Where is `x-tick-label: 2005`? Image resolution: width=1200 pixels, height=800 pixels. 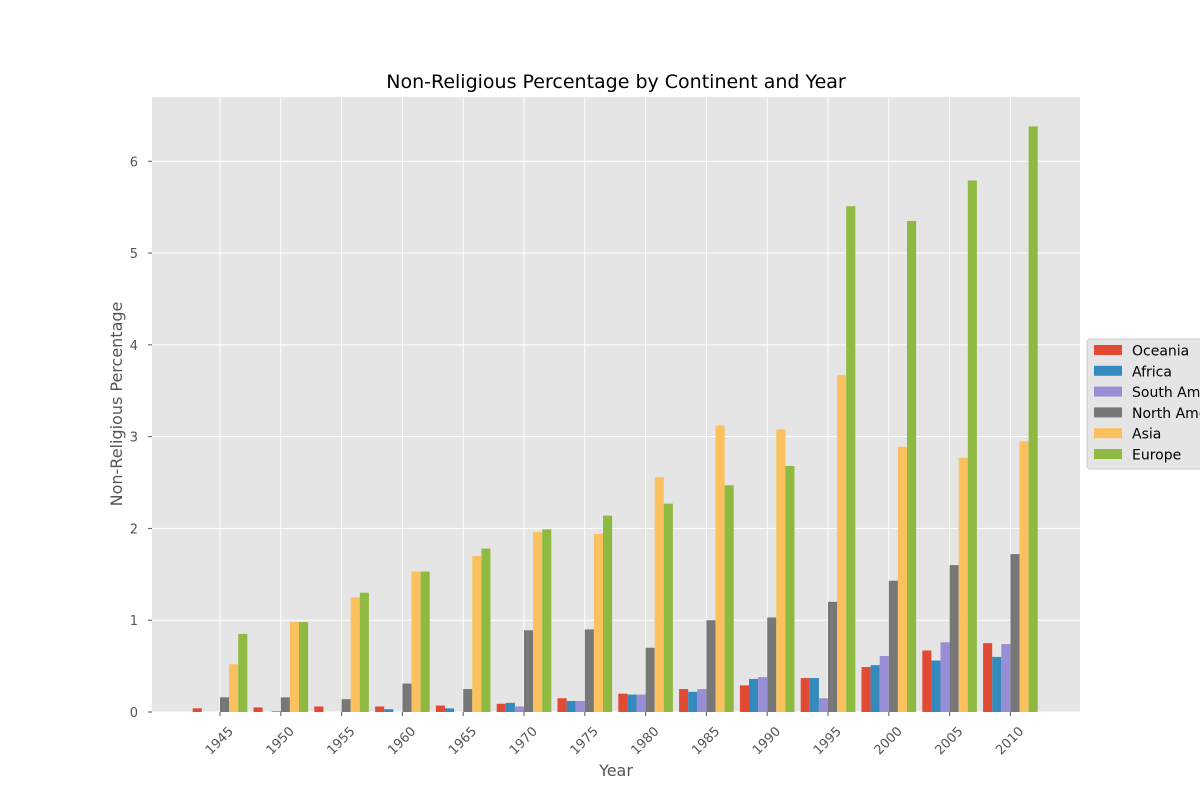
x-tick-label: 2005 is located at coordinates (949, 741).